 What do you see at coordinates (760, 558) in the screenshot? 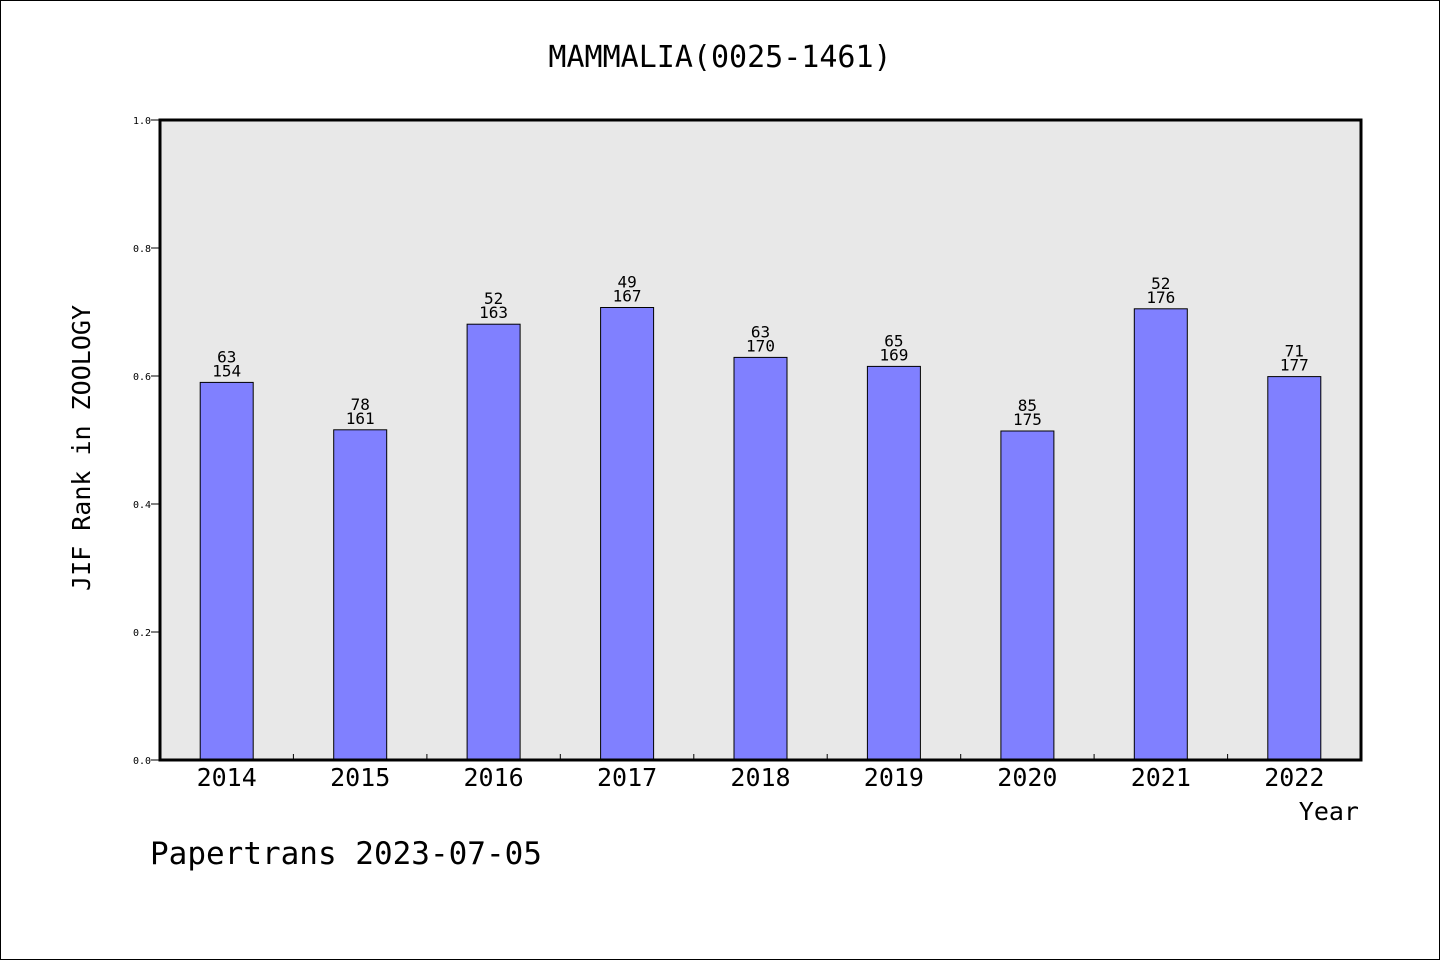
I see `bar-2018` at bounding box center [760, 558].